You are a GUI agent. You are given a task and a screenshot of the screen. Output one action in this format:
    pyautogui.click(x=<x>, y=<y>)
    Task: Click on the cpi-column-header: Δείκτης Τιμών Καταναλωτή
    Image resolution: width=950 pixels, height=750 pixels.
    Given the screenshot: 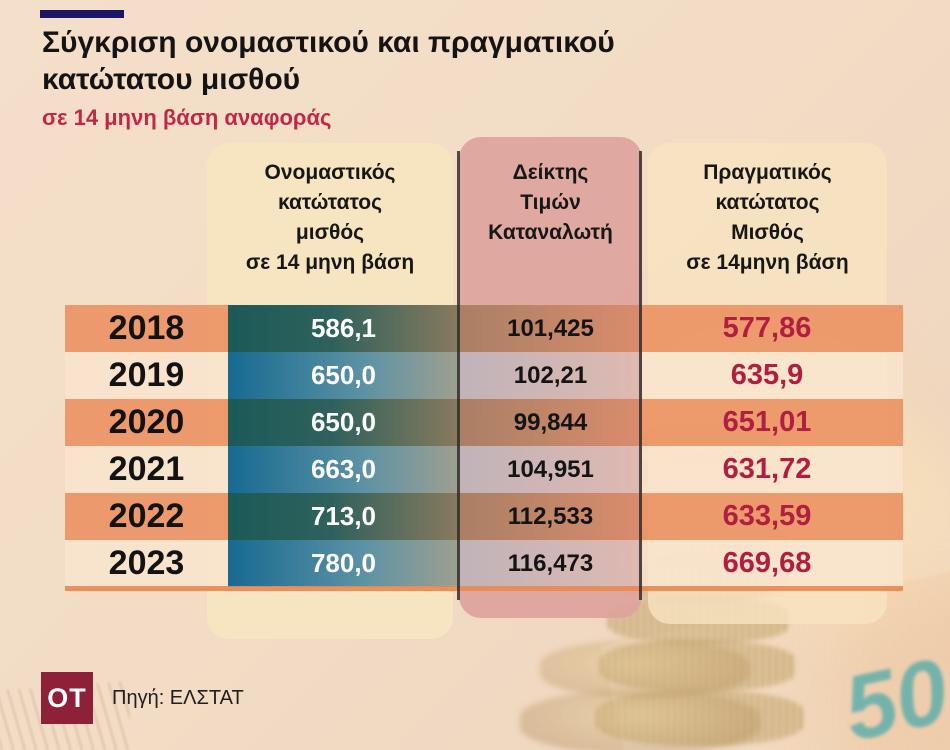 What is the action you would take?
    pyautogui.click(x=550, y=203)
    